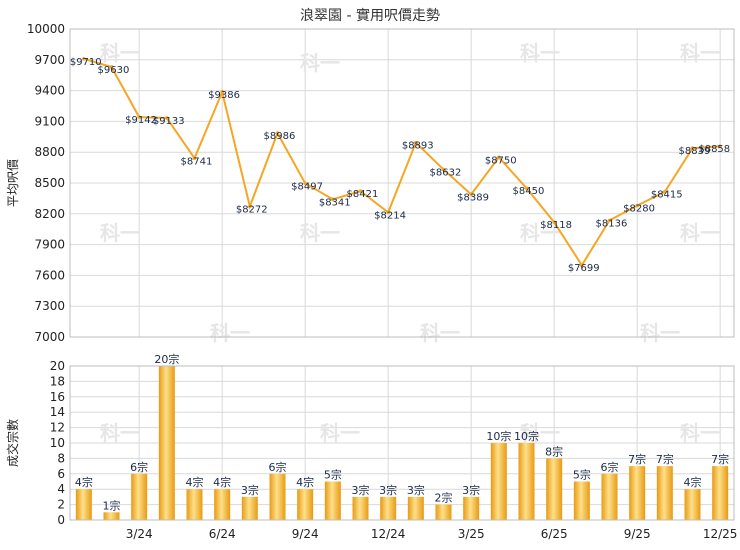 The height and width of the screenshot is (550, 740). What do you see at coordinates (49, 60) in the screenshot?
I see `line-y-tick-label: 9700` at bounding box center [49, 60].